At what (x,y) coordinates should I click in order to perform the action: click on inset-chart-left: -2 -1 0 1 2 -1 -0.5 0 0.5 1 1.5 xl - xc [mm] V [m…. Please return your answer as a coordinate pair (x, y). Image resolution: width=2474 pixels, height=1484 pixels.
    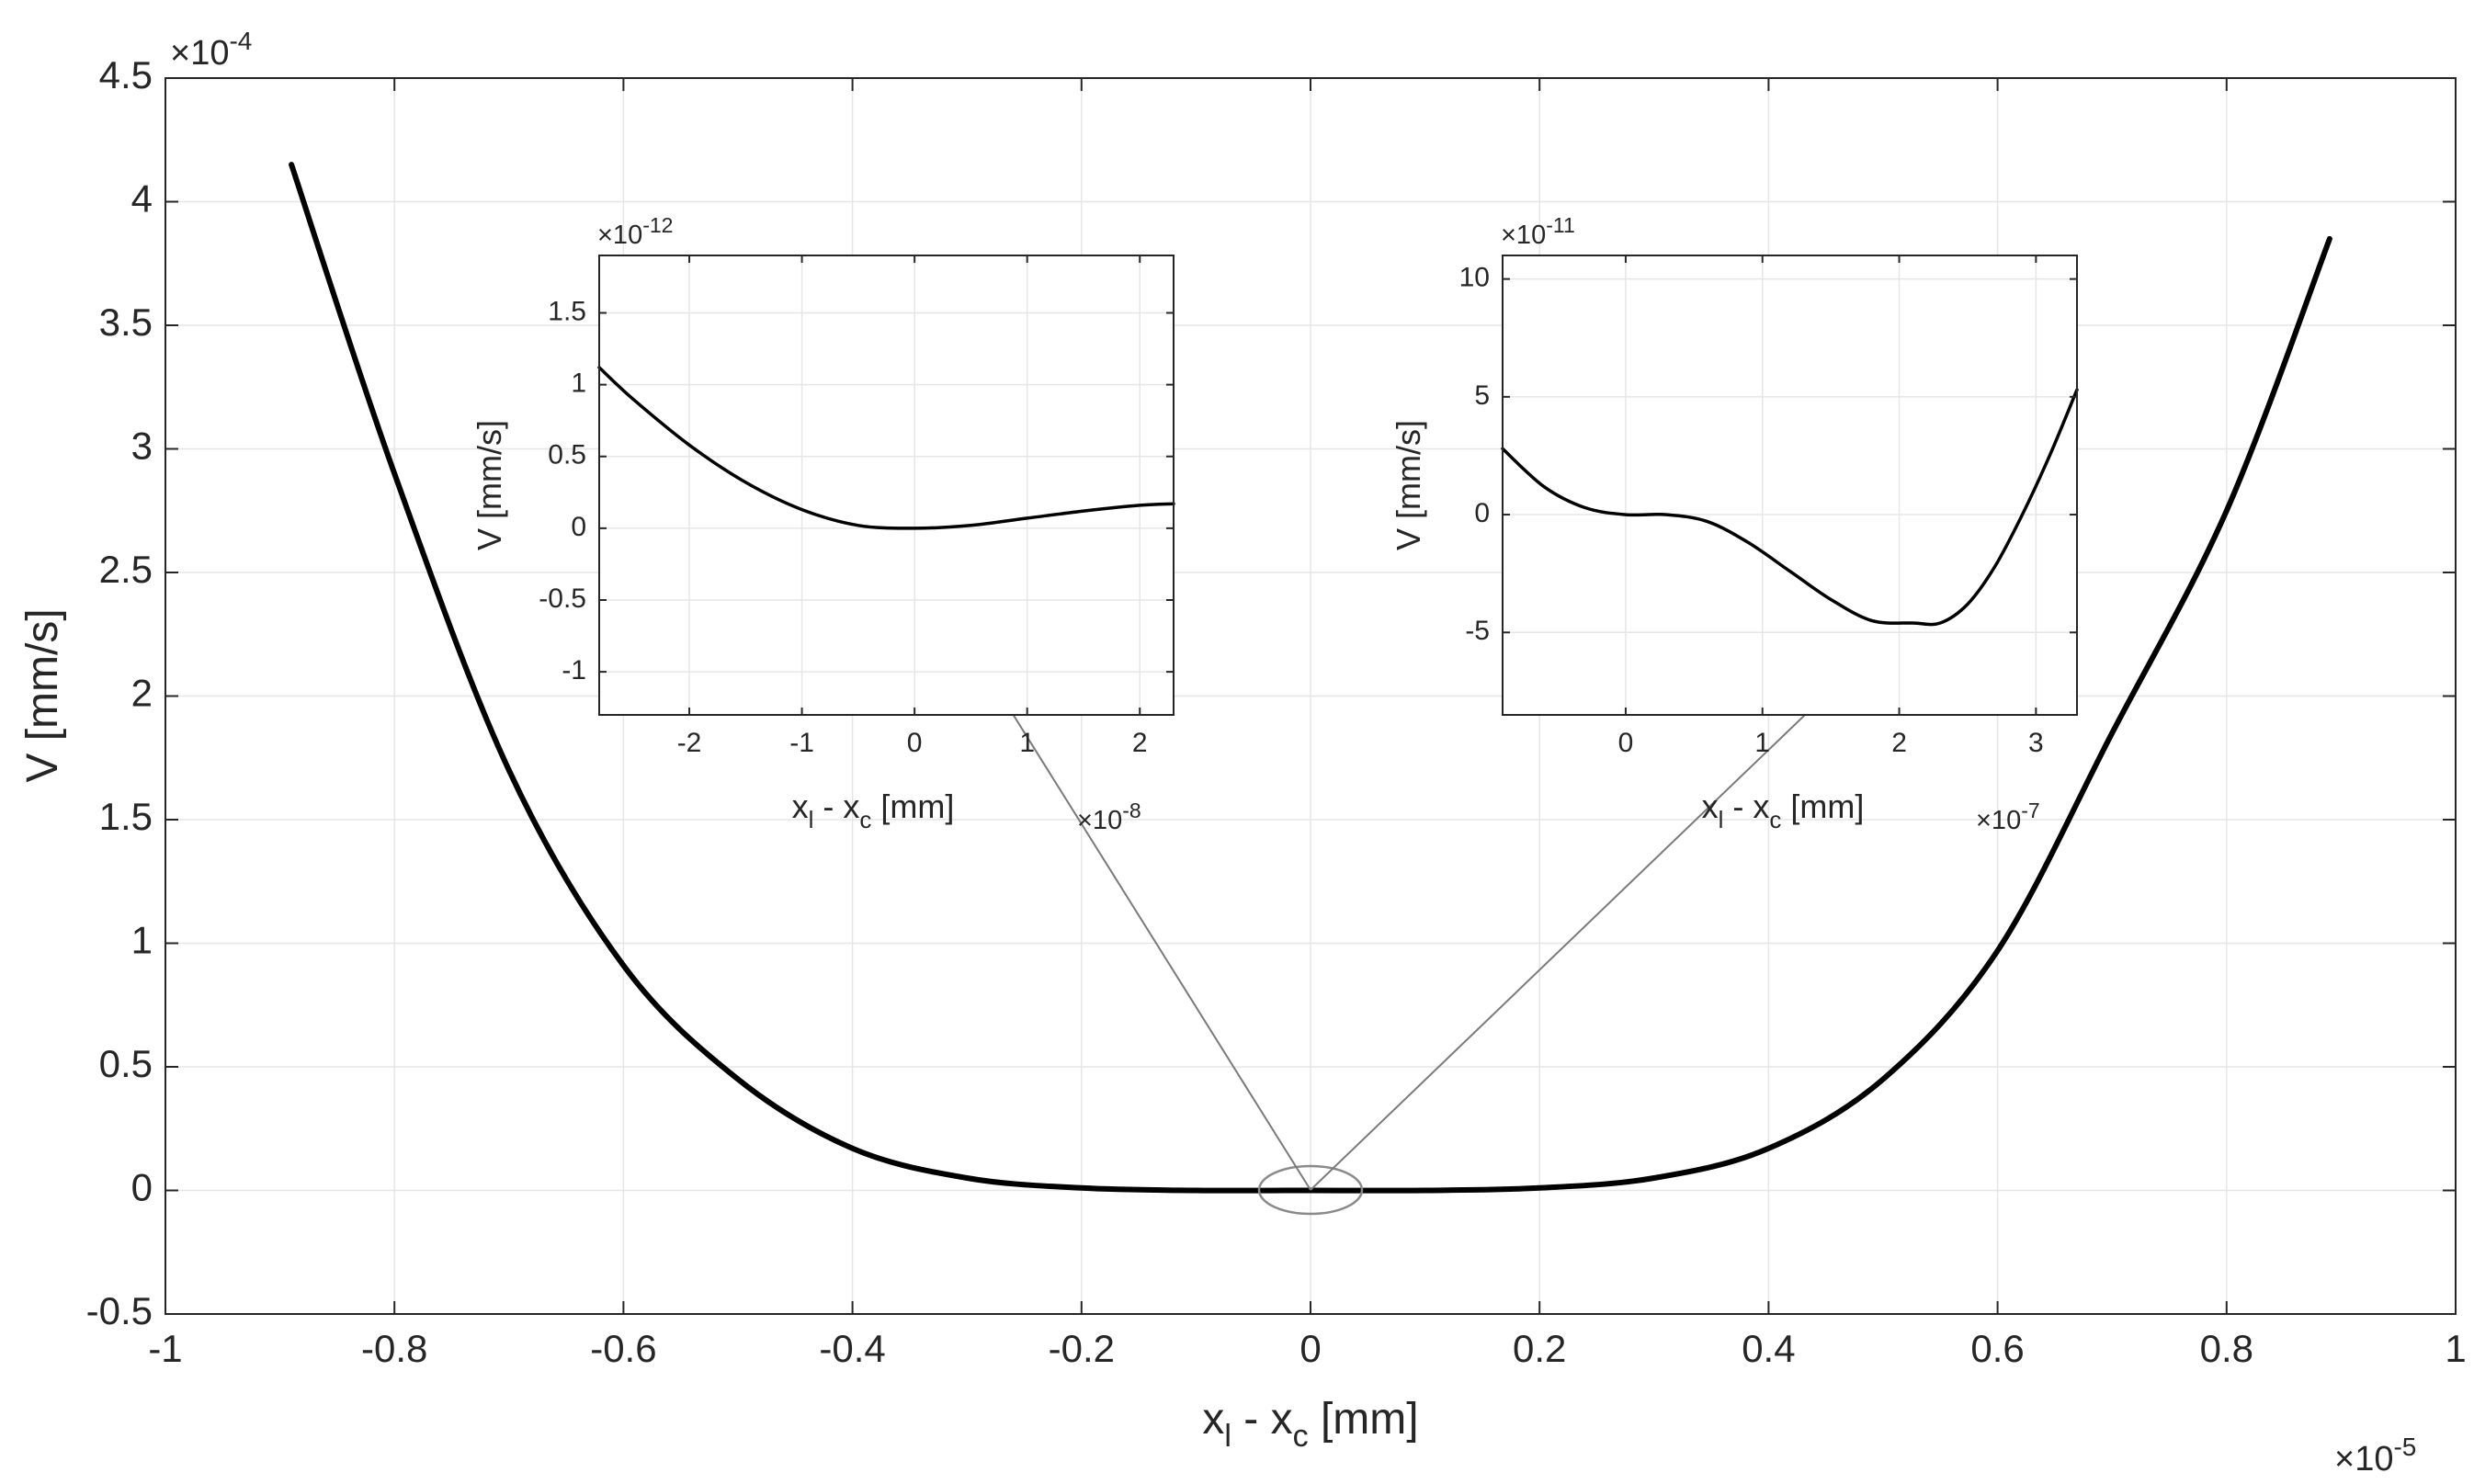
    Looking at the image, I should click on (823, 524).